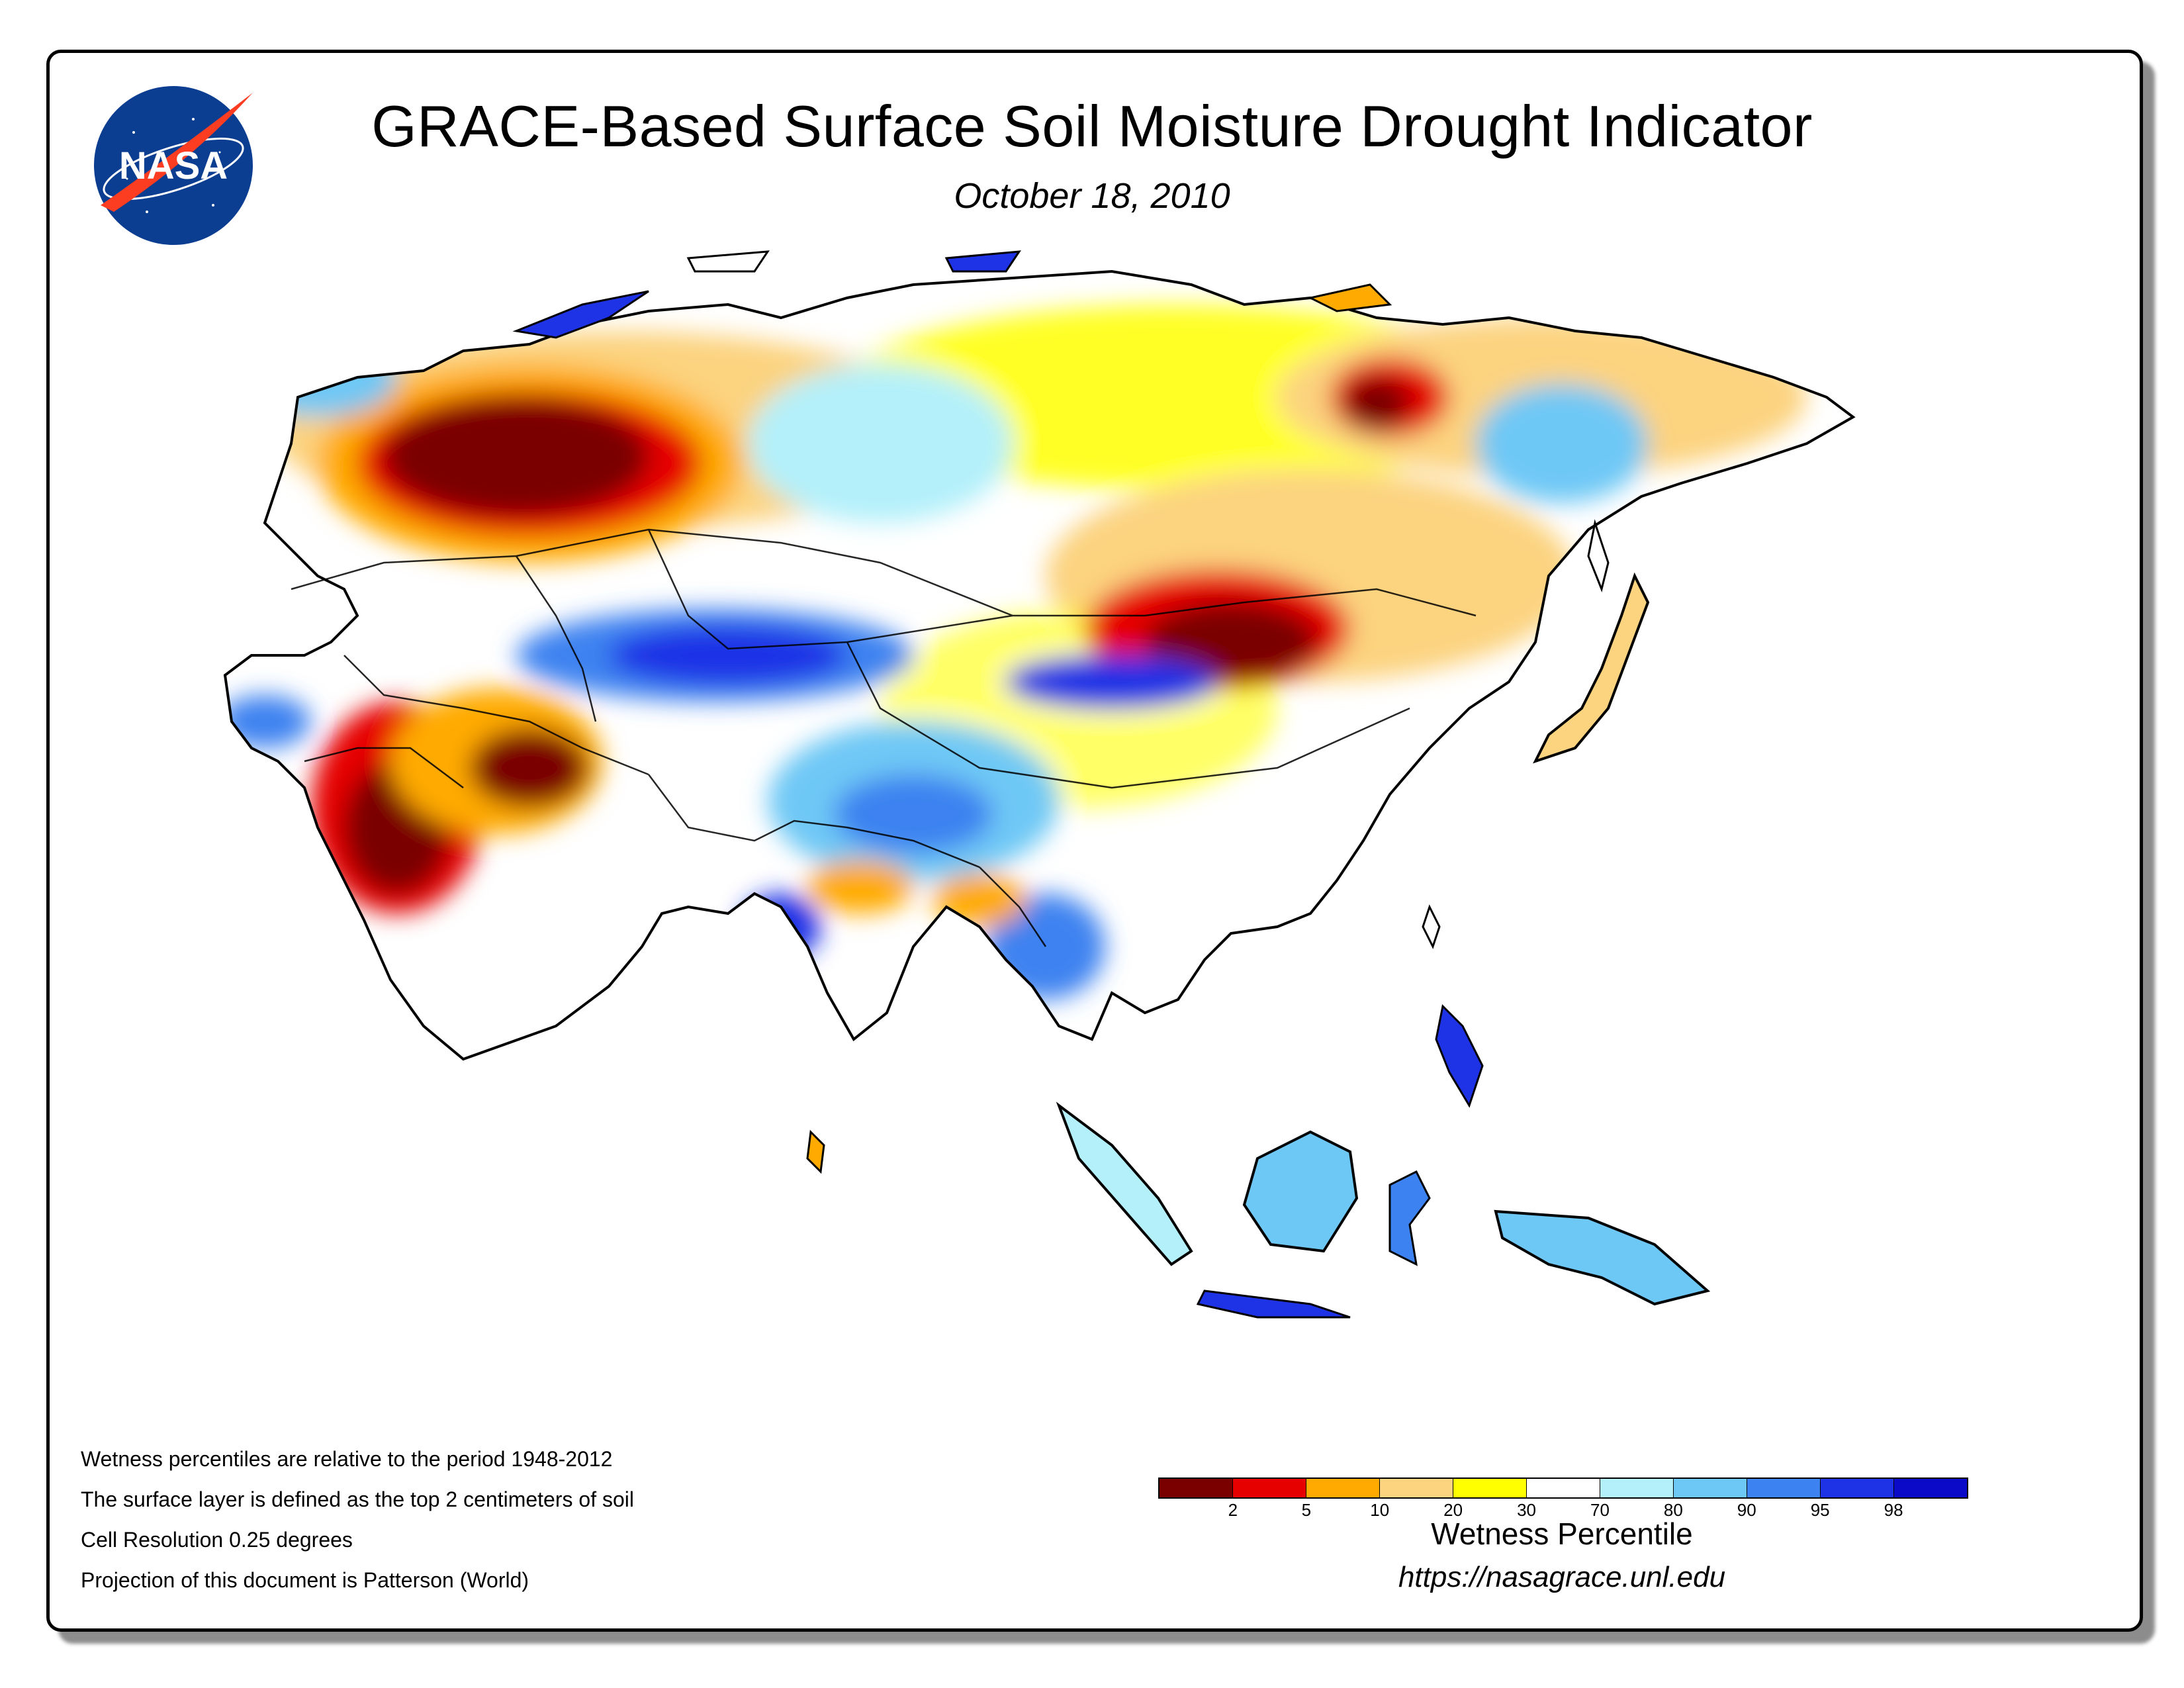  Describe the element at coordinates (1092, 196) in the screenshot. I see `map-date: October 18, 2010` at that location.